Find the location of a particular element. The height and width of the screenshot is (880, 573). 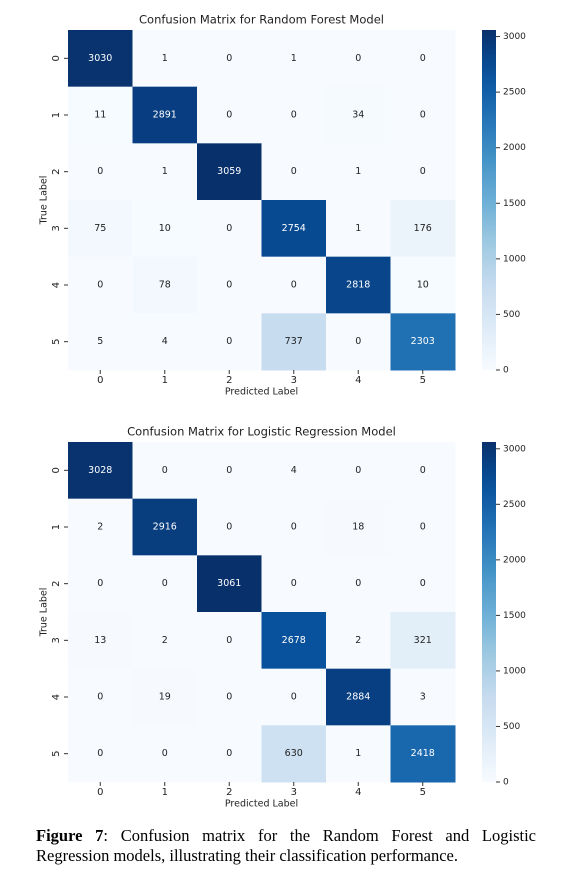

y-tick-label: 2 is located at coordinates (56, 583).